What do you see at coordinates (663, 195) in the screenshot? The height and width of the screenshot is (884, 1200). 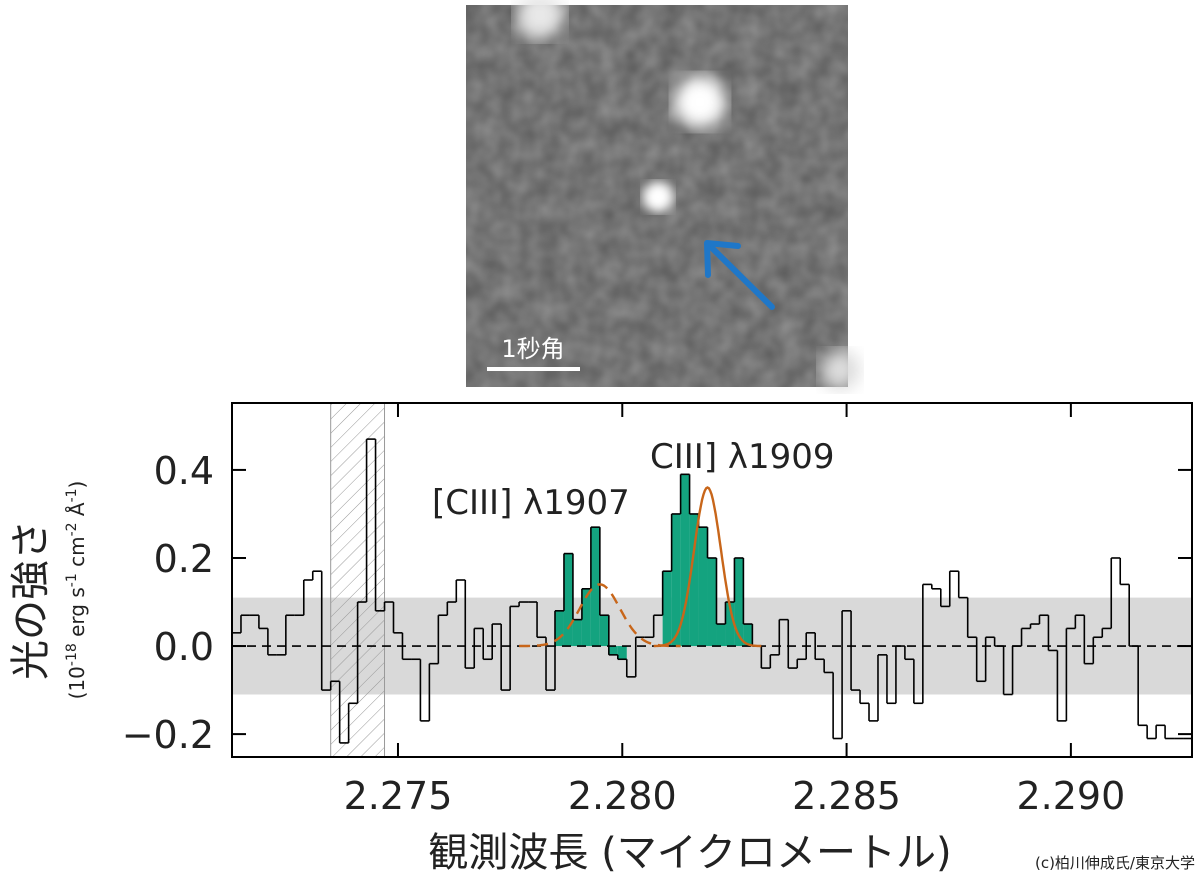 I see `sky-image: 1秒角` at bounding box center [663, 195].